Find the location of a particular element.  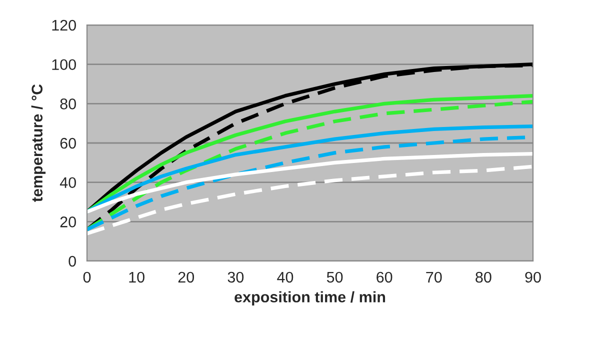

y-tick-label: 80 is located at coordinates (68, 104).